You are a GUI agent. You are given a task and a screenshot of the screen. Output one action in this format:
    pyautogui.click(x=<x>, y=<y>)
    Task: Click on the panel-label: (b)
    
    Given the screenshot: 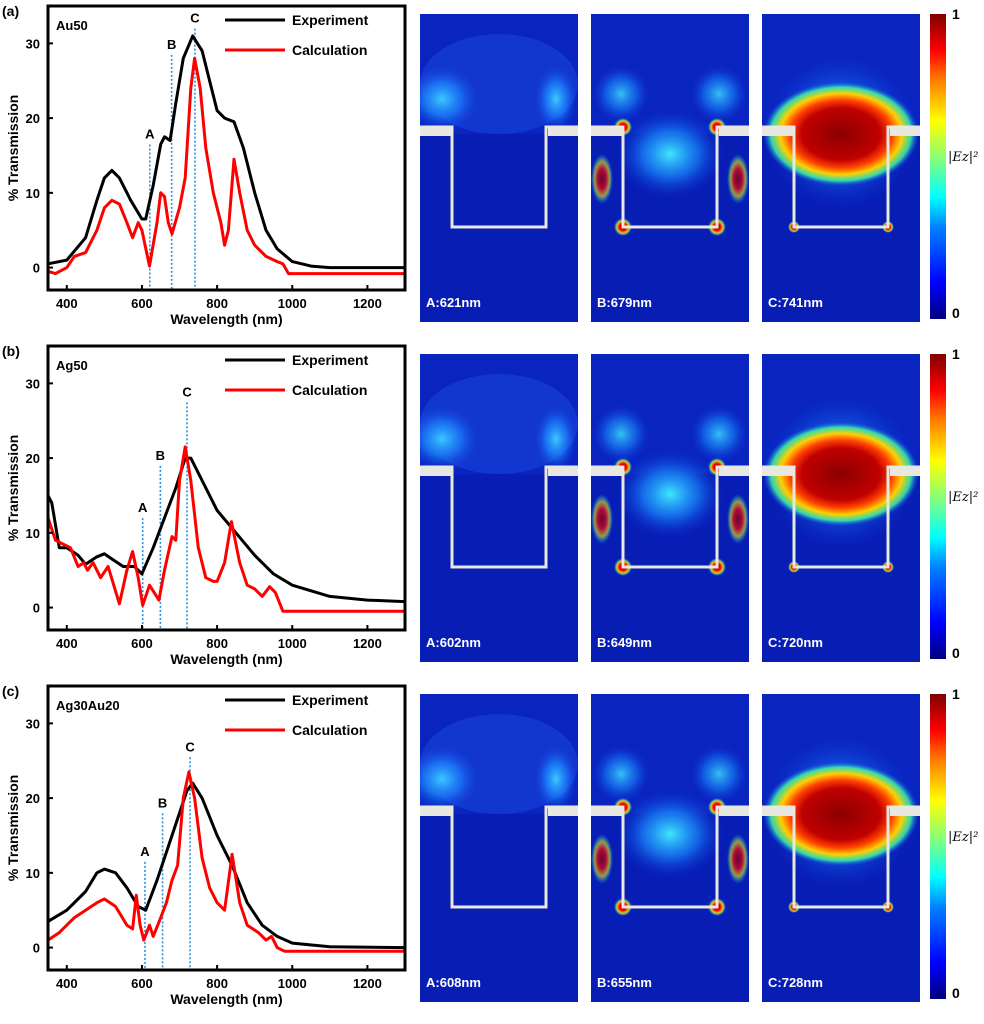 What is the action you would take?
    pyautogui.click(x=11, y=351)
    